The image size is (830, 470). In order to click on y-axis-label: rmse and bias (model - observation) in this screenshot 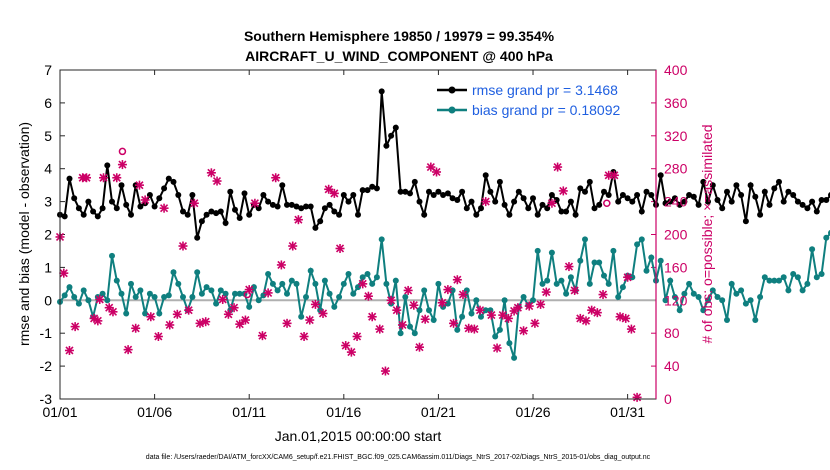, I will do `click(24, 234)`.